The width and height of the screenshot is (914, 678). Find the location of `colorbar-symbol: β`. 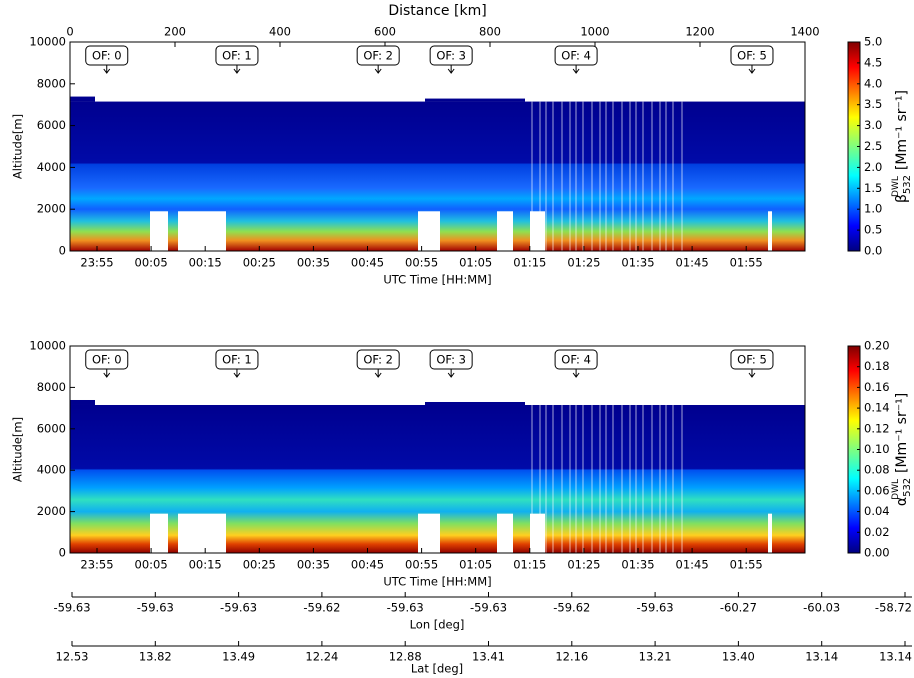

colorbar-symbol: β is located at coordinates (902, 198).